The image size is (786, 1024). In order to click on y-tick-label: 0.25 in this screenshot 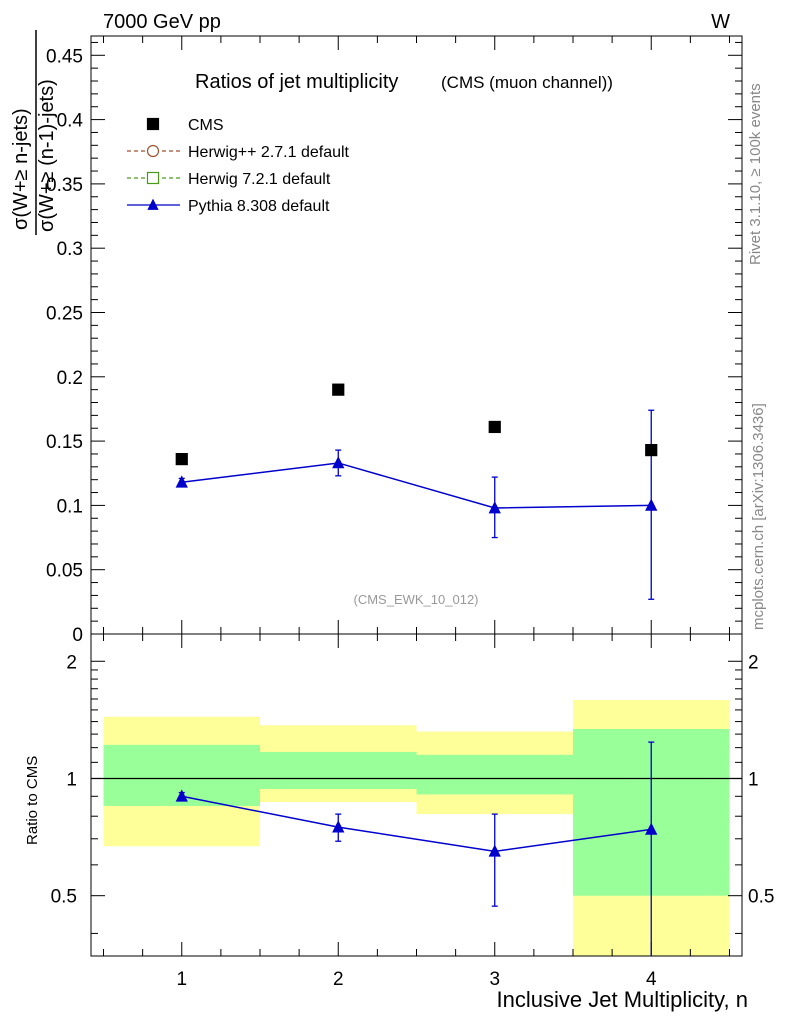, I will do `click(64, 313)`.